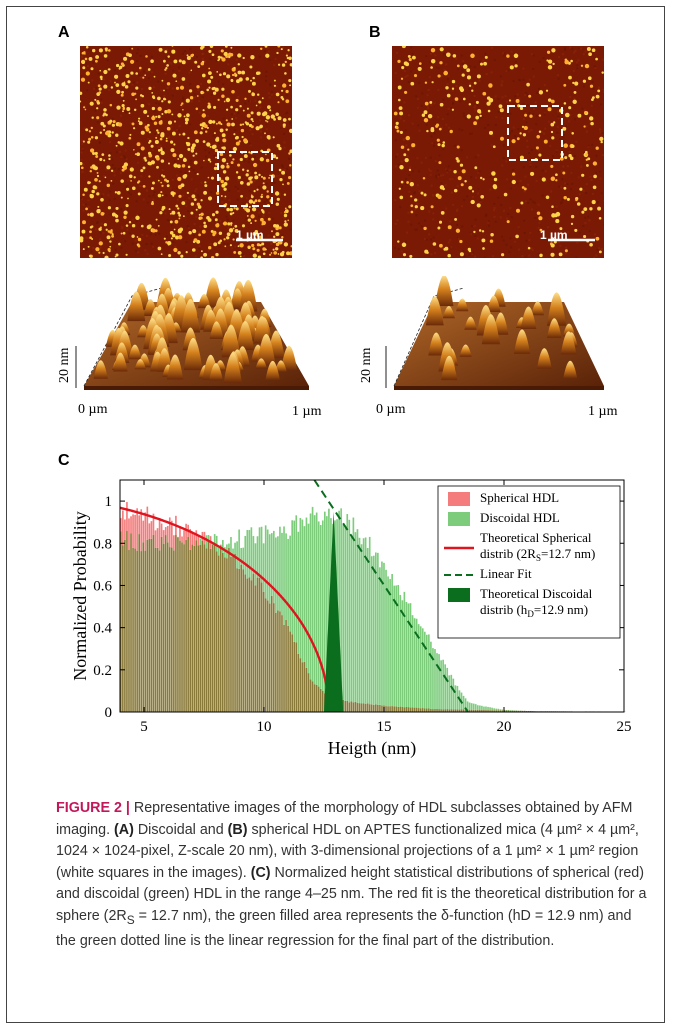 The image size is (673, 1031). What do you see at coordinates (307, 411) in the screenshot?
I see `x-end-a: 1 µm` at bounding box center [307, 411].